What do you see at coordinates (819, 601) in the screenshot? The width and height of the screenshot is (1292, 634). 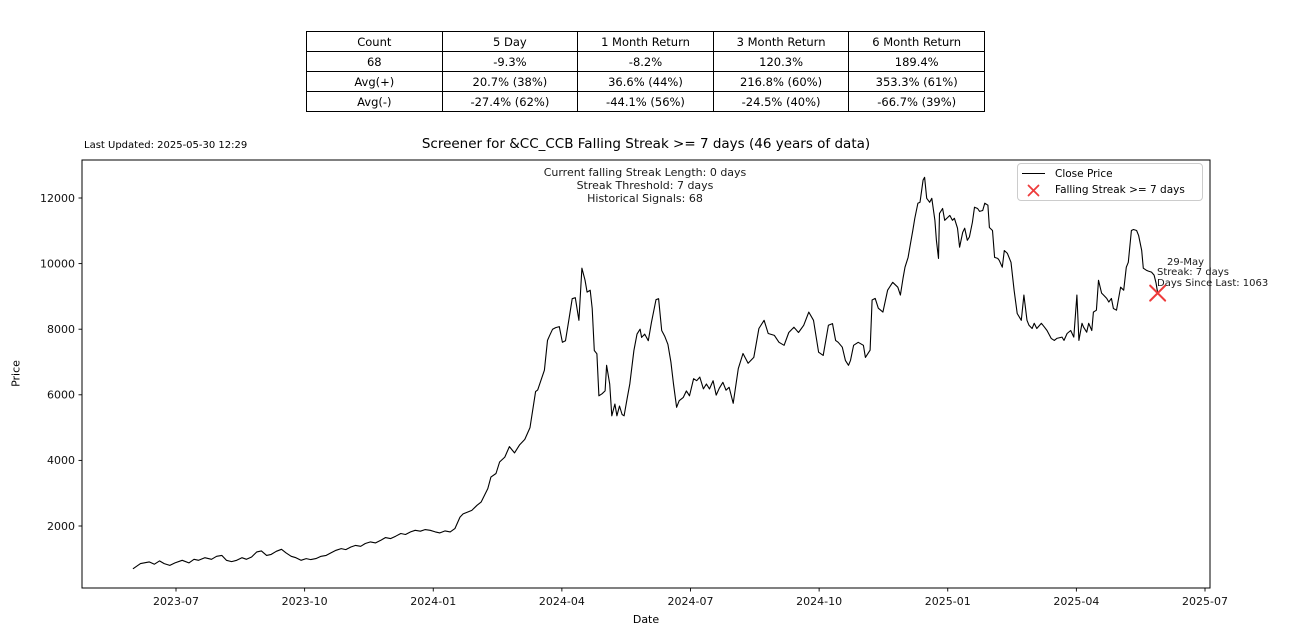 I see `x-tick-label: 2024-10` at bounding box center [819, 601].